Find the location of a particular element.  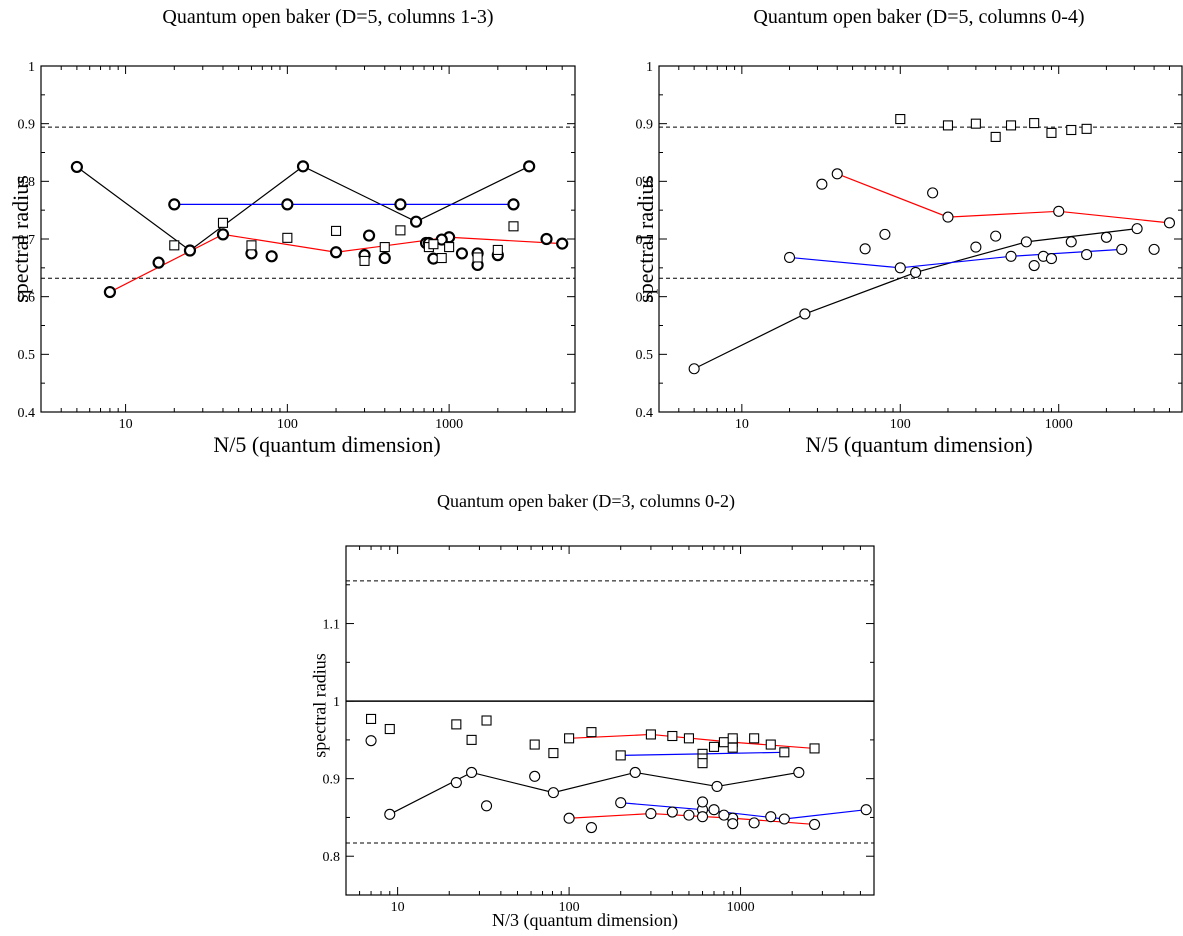

y-tick-label: 0.4 is located at coordinates (27, 413).